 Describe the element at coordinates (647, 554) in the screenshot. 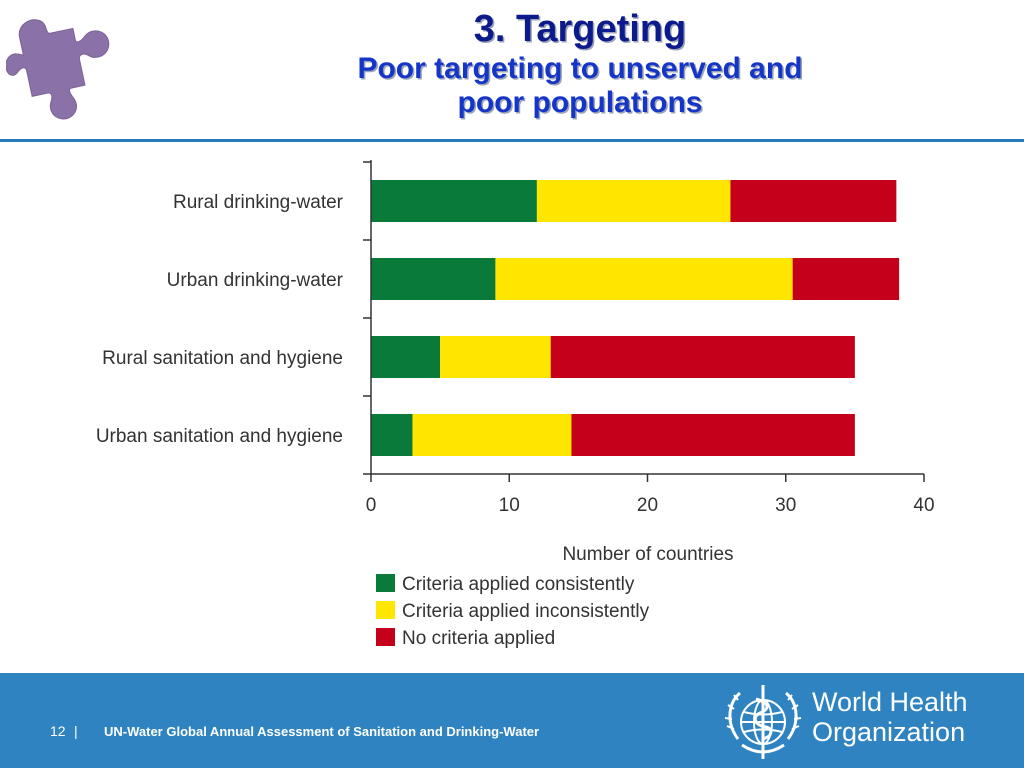

I see `x-axis-label: Number of countries` at that location.